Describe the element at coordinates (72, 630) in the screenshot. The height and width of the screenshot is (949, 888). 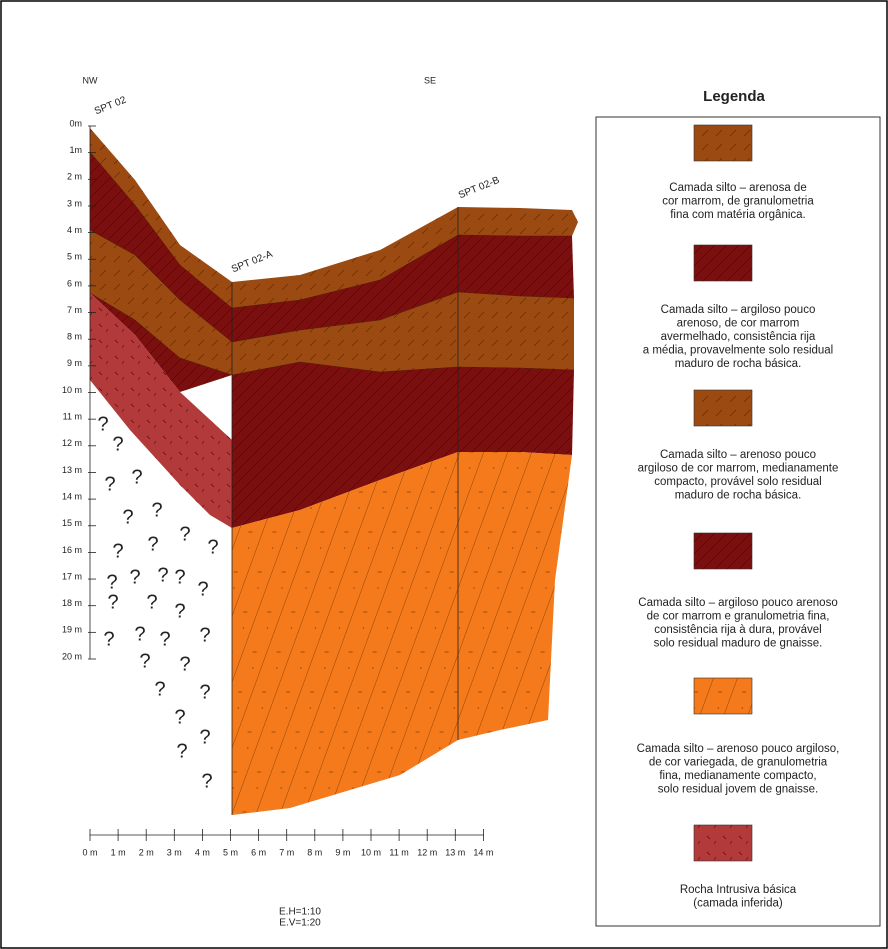
I see `depth-tick-label: 19 m` at that location.